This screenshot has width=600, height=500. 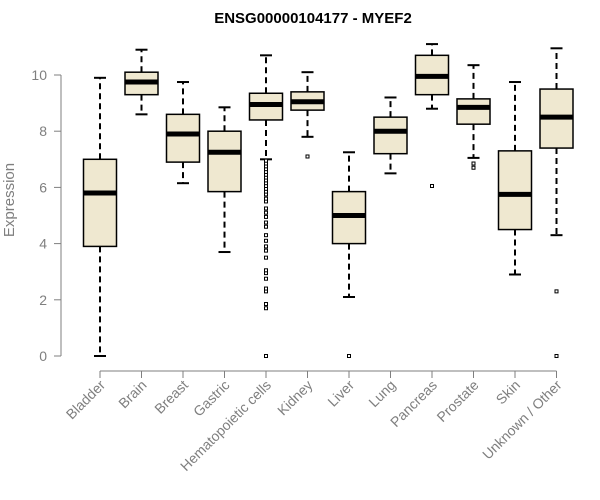 What do you see at coordinates (132, 394) in the screenshot?
I see `category-label-brain: Brain` at bounding box center [132, 394].